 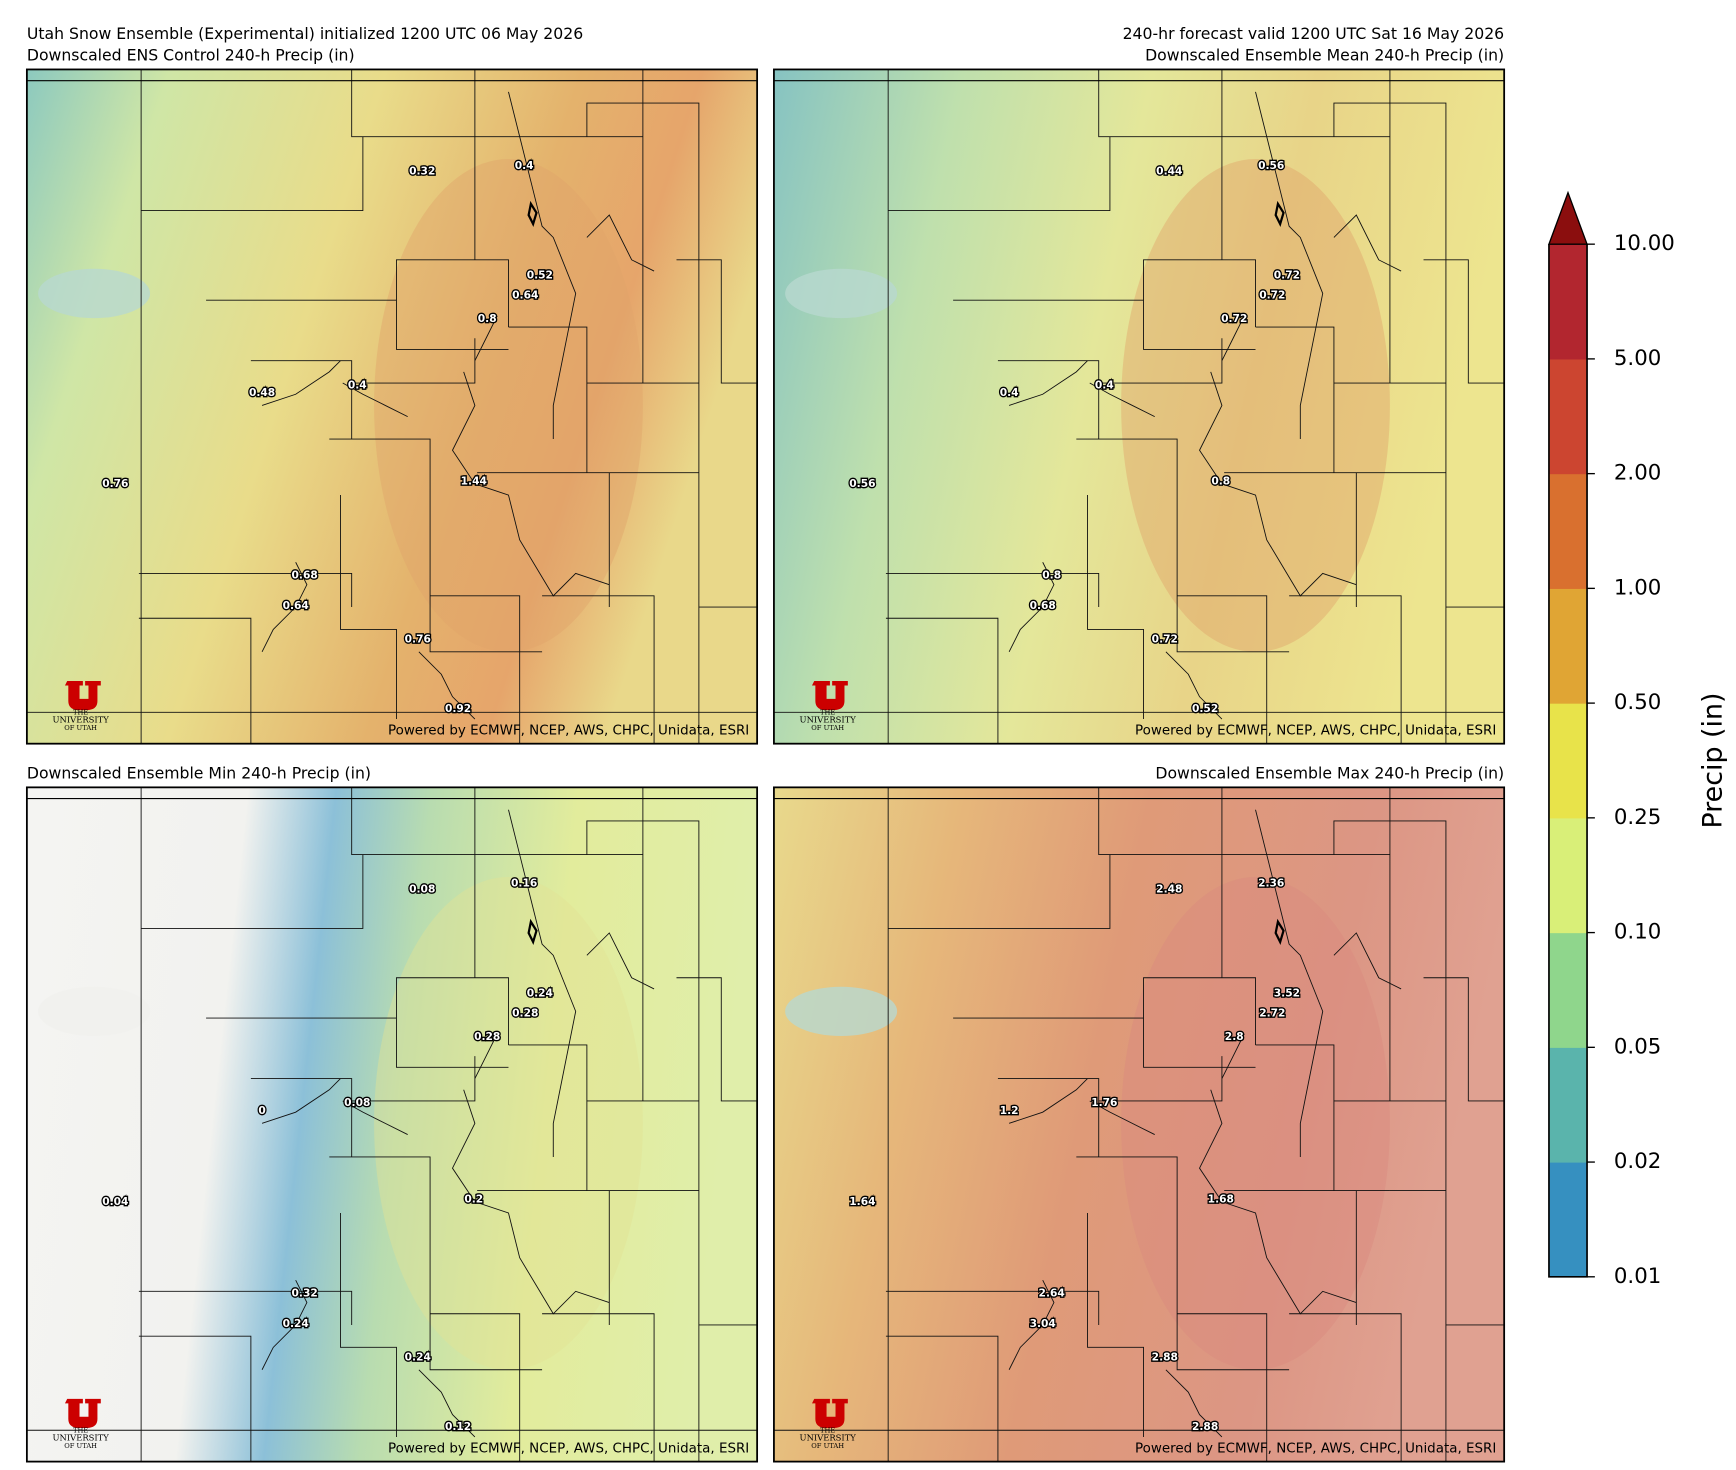 I want to click on point-label: 0.68, so click(x=305, y=575).